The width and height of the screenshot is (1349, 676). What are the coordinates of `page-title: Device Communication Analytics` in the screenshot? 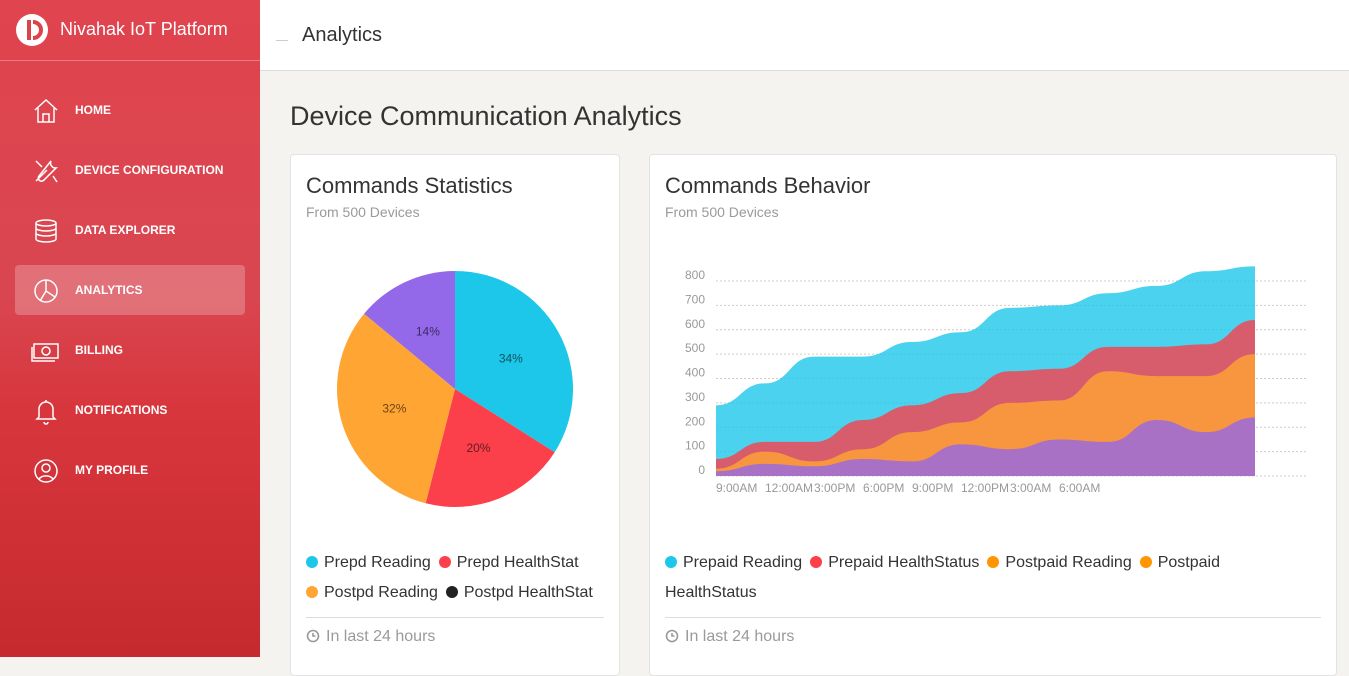 It's located at (486, 116).